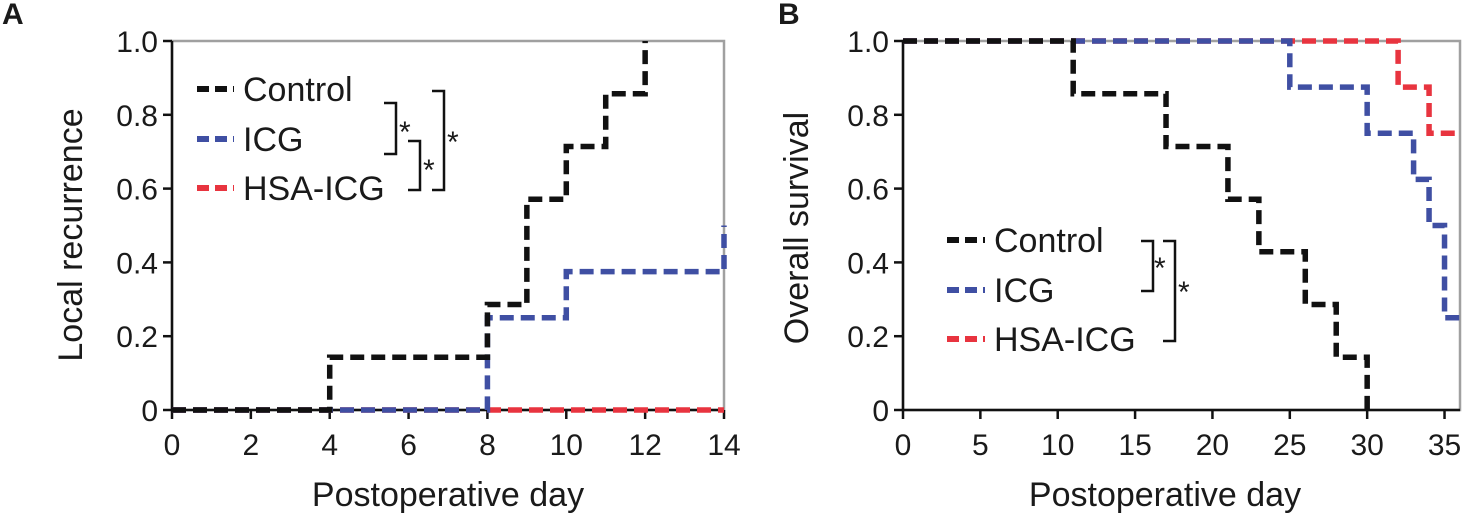 Image resolution: width=1463 pixels, height=519 pixels. I want to click on series-line-icg, so click(449, 319).